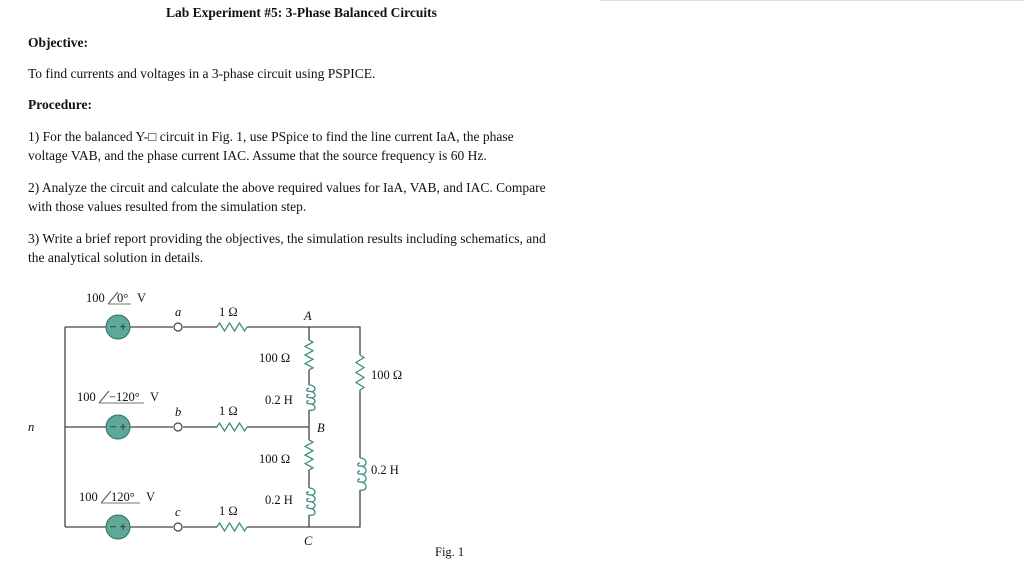  What do you see at coordinates (228, 411) in the screenshot?
I see `line-resistor-b-label: 1 Ω` at bounding box center [228, 411].